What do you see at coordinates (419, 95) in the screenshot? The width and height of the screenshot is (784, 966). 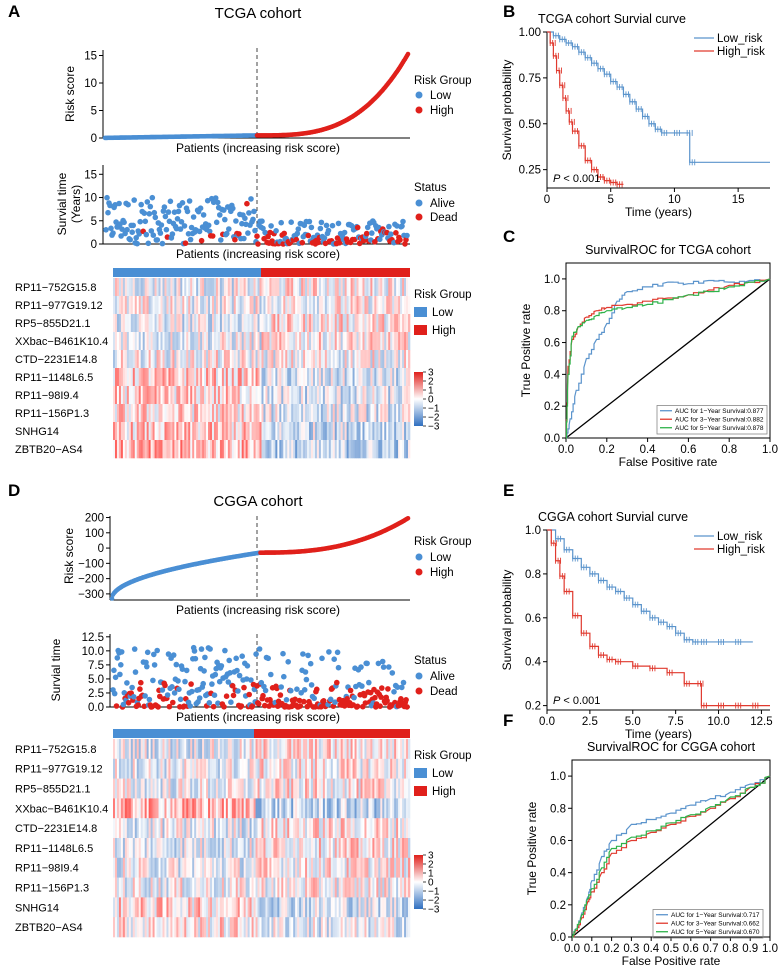 I see `tcga-risk-legend-low-dot` at bounding box center [419, 95].